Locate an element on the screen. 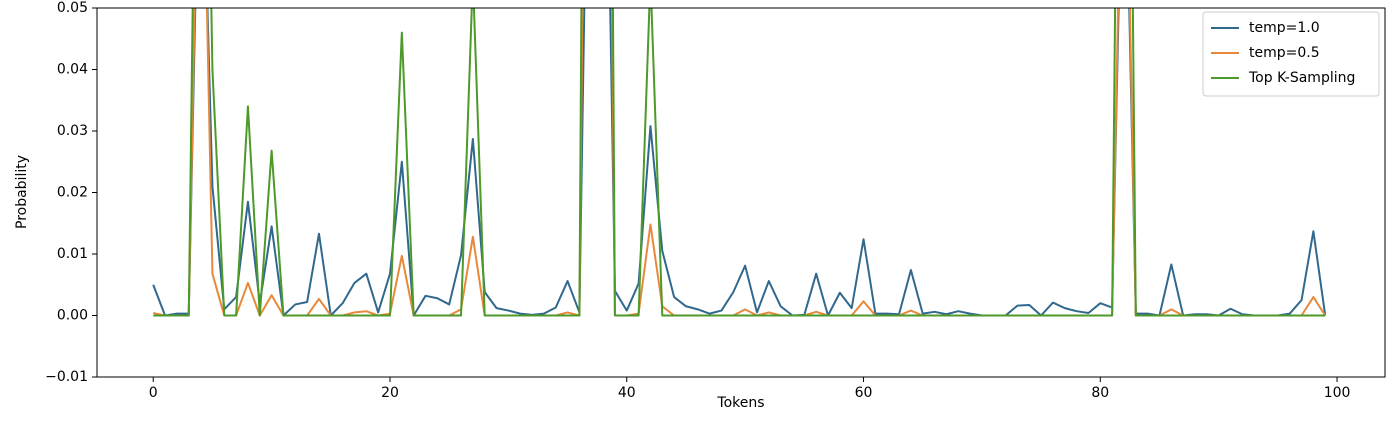 This screenshot has height=423, width=1400. x-axis-label: Tokens is located at coordinates (740, 403).